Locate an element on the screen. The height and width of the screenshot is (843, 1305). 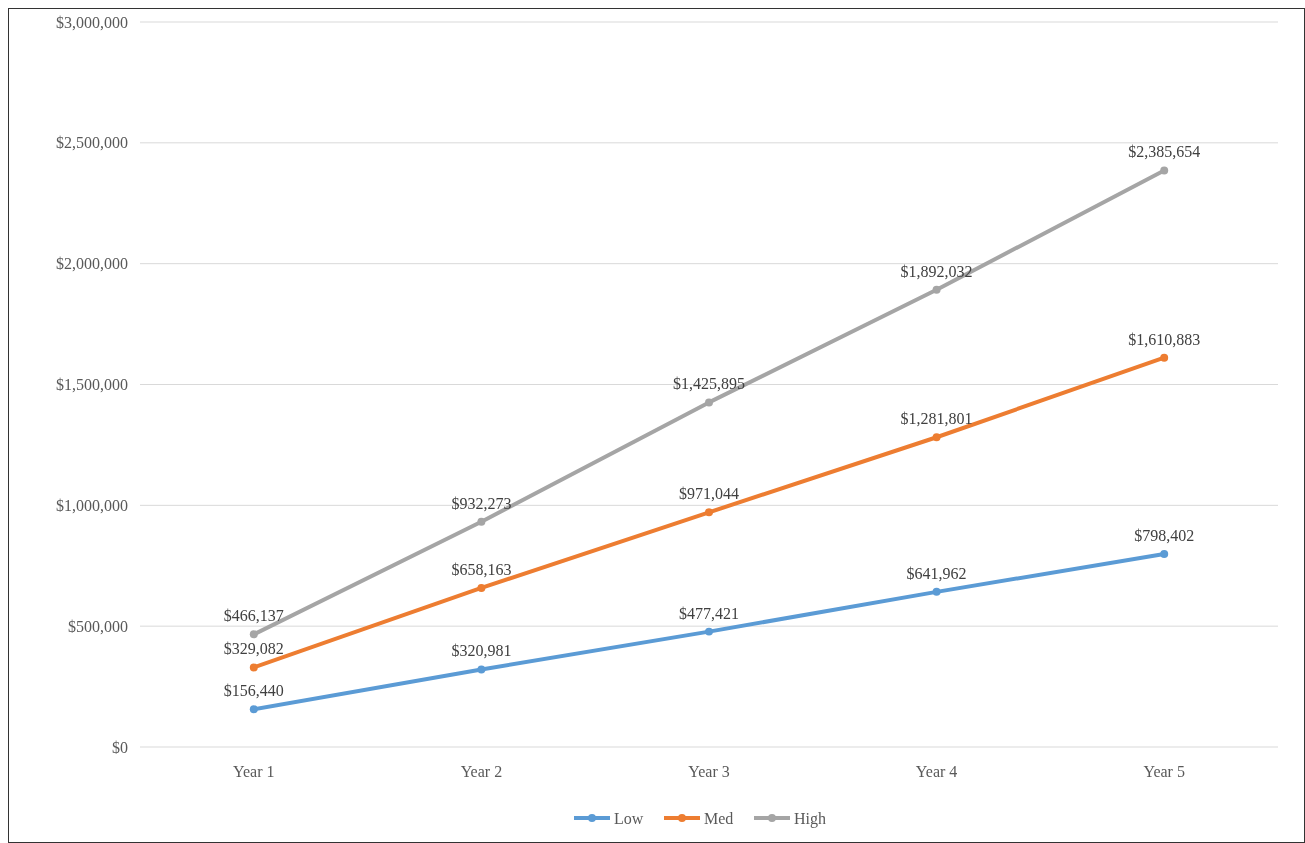
data-label: $1,610,883 is located at coordinates (1164, 339).